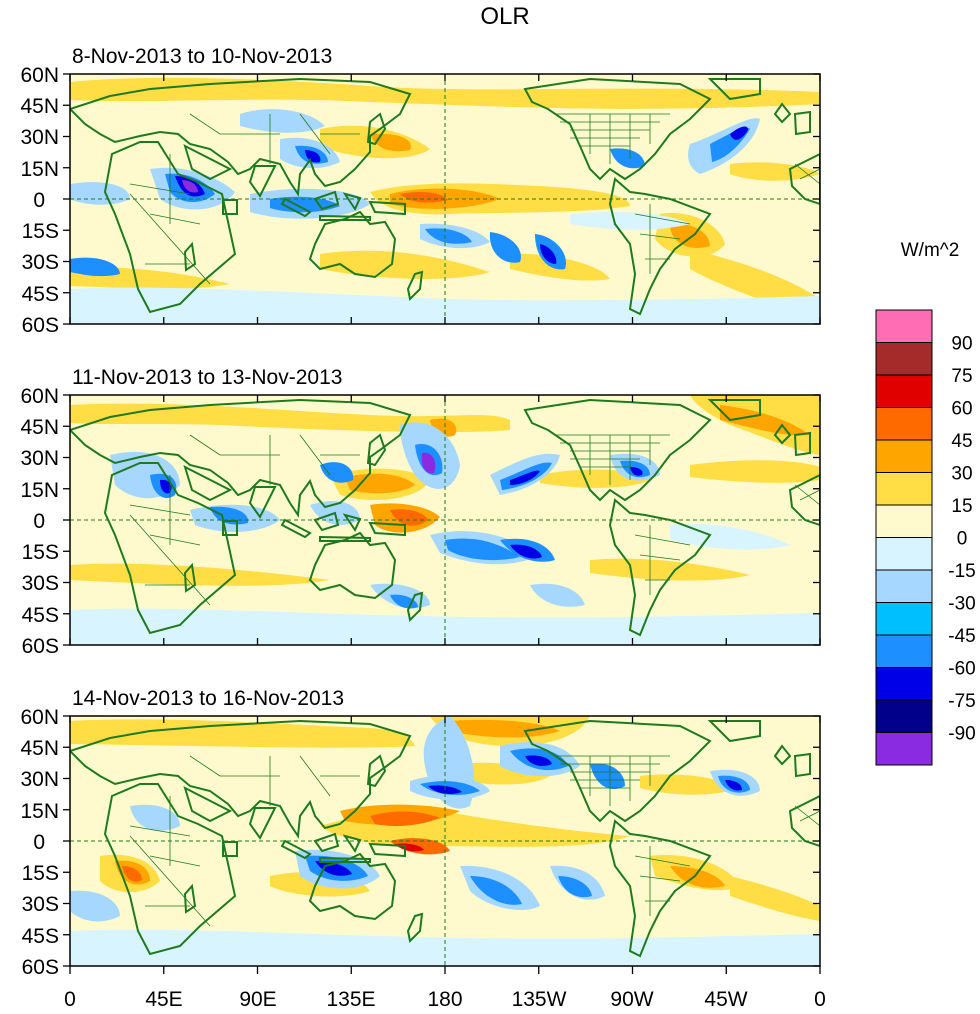 The height and width of the screenshot is (1014, 980). What do you see at coordinates (39, 169) in the screenshot?
I see `panel-1-ytick-15n: 15N` at bounding box center [39, 169].